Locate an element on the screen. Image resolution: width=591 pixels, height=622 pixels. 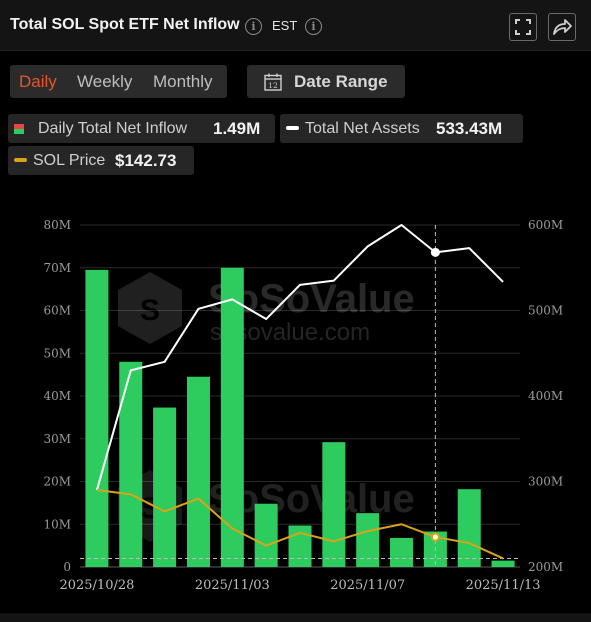
inflow-legend-icon is located at coordinates (19, 129).